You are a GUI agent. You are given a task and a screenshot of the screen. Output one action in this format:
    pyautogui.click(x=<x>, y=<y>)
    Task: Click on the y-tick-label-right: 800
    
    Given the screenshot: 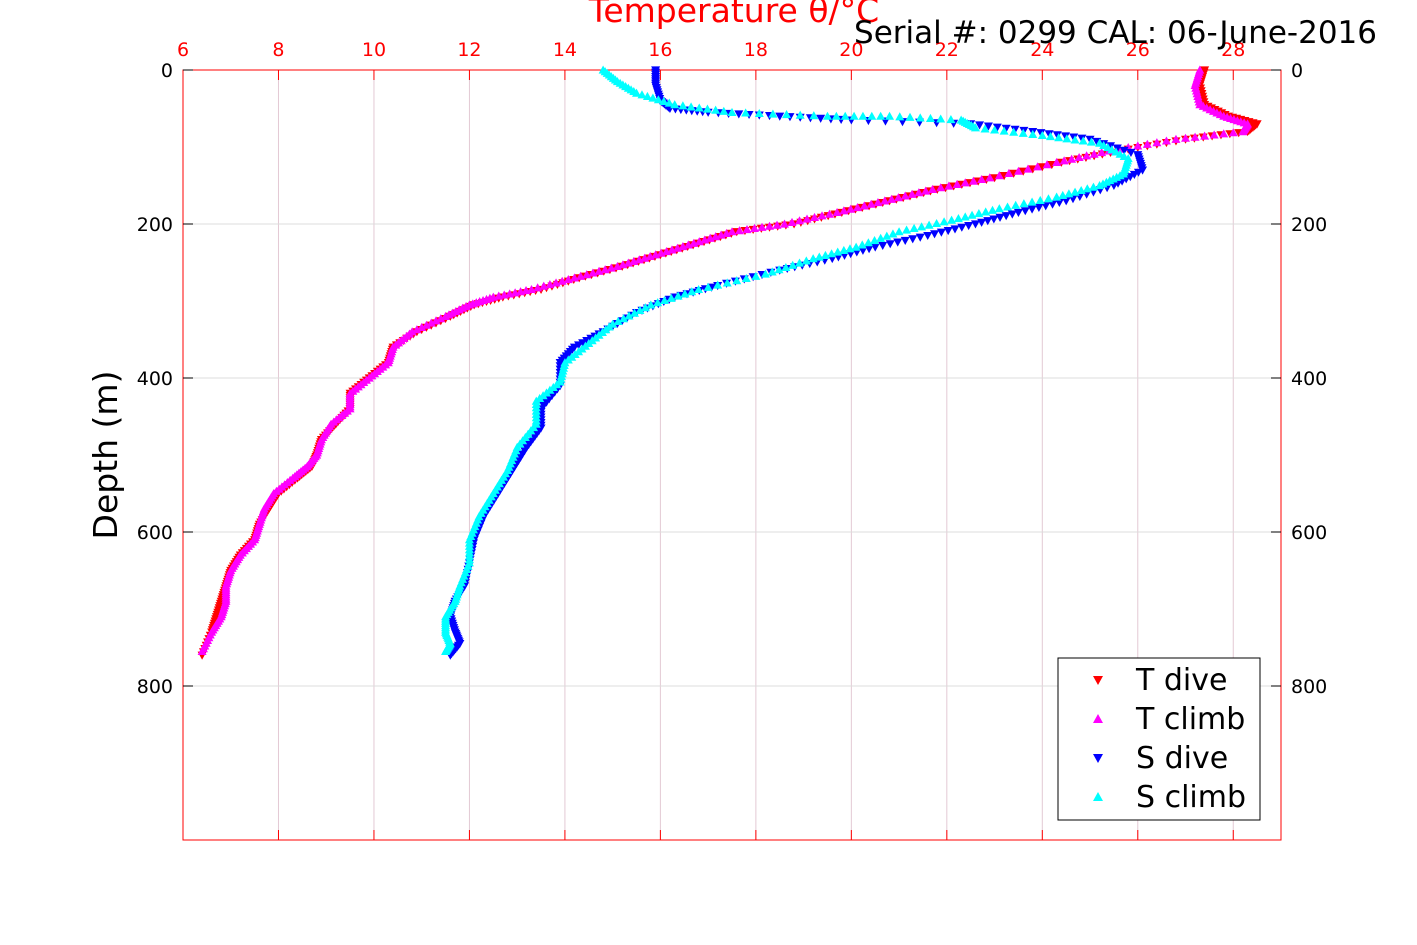 What is the action you would take?
    pyautogui.click(x=1309, y=687)
    